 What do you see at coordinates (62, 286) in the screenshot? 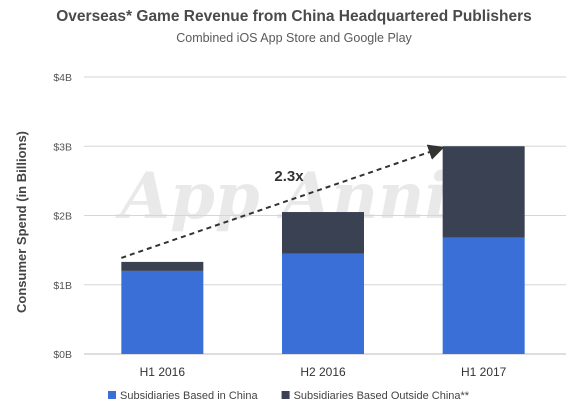
I see `y-tick-label: $1B` at bounding box center [62, 286].